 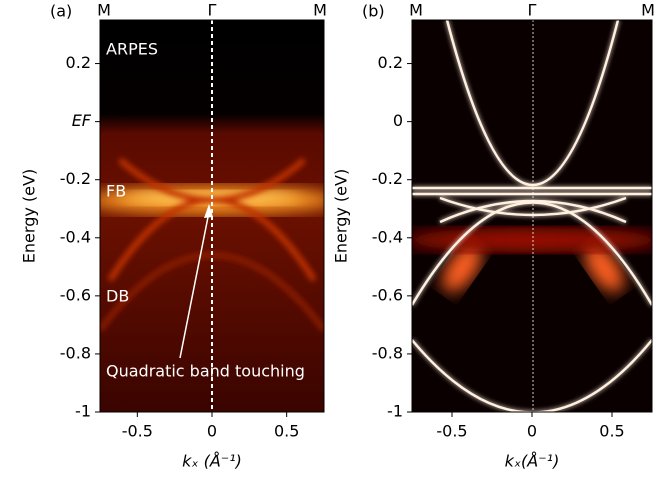 I want to click on arrow, so click(x=194, y=285).